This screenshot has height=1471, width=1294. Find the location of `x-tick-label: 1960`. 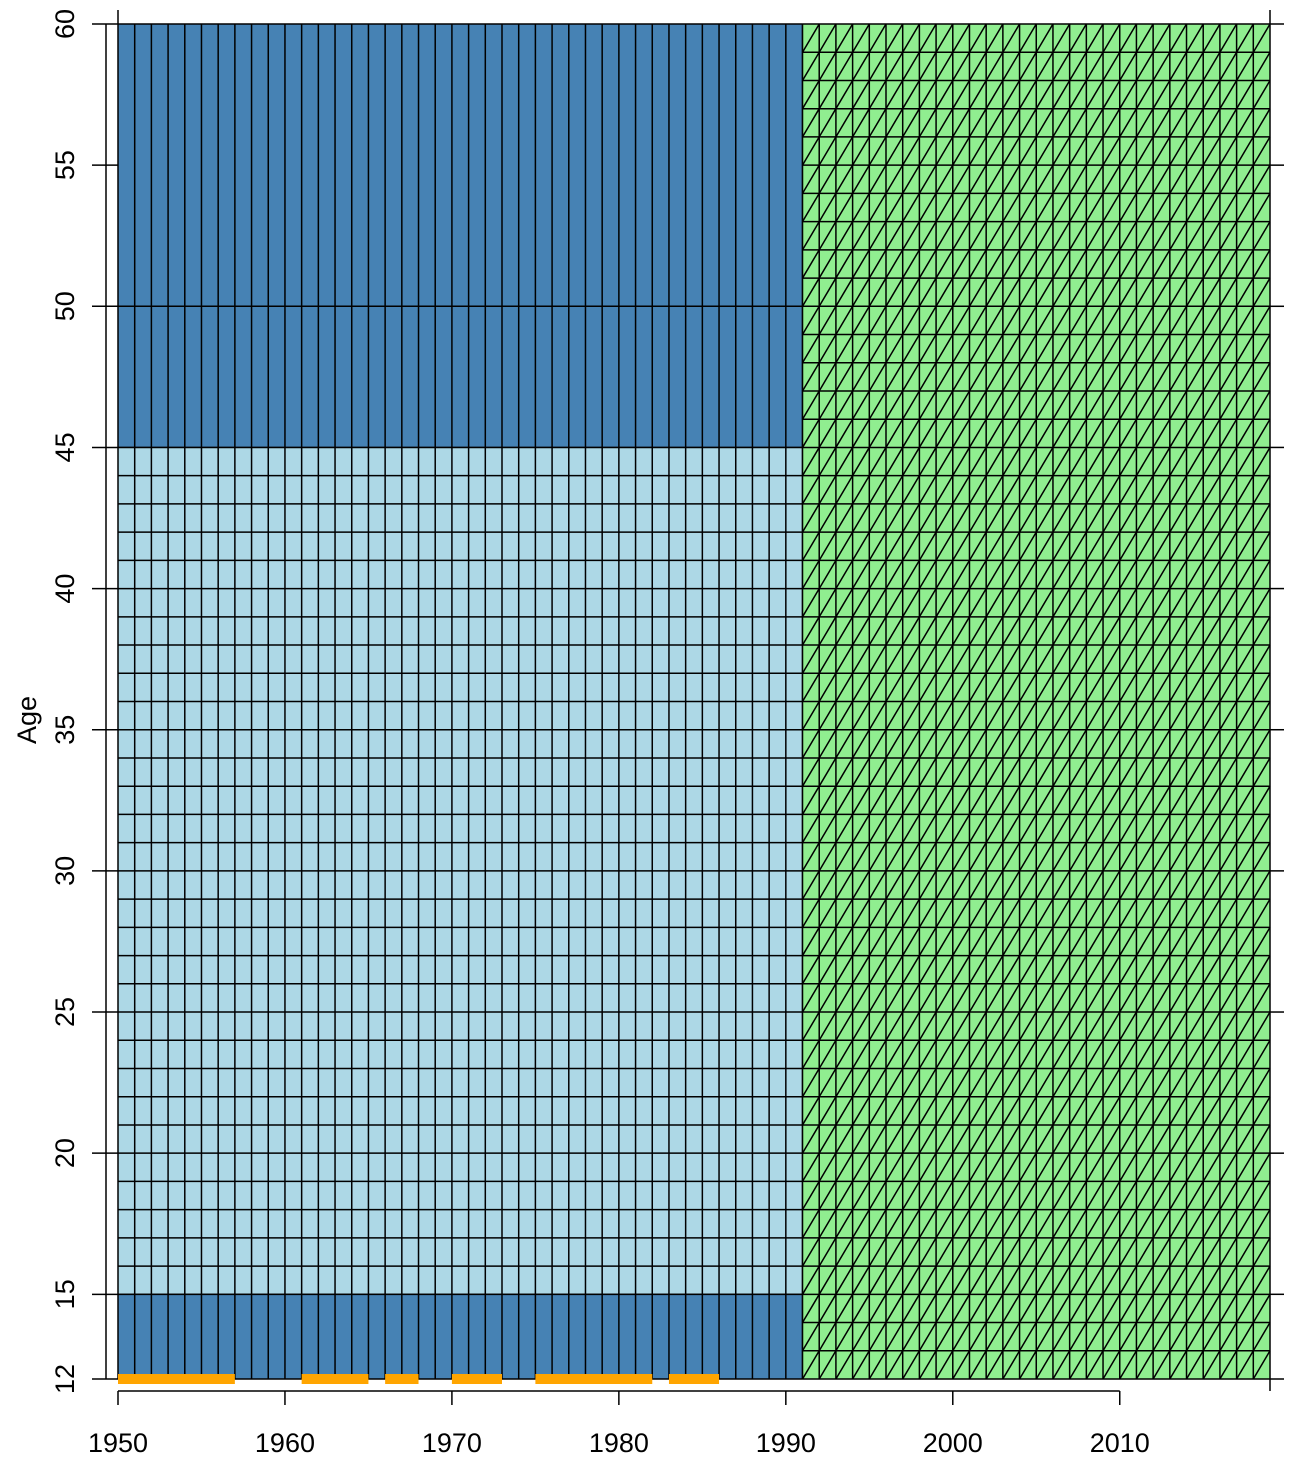

x-tick-label: 1960 is located at coordinates (285, 1443).